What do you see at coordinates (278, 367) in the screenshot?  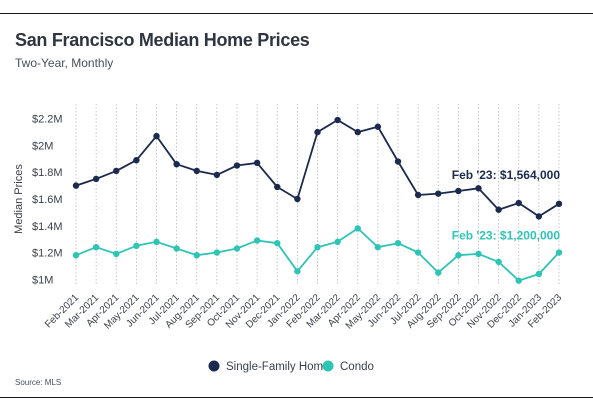 I see `legend-label: Single-Family Home` at bounding box center [278, 367].